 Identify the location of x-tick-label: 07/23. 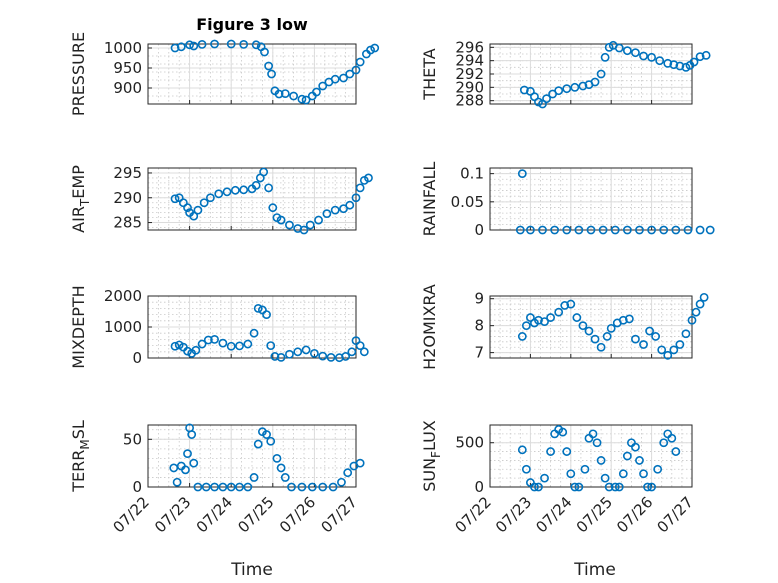
(172, 514).